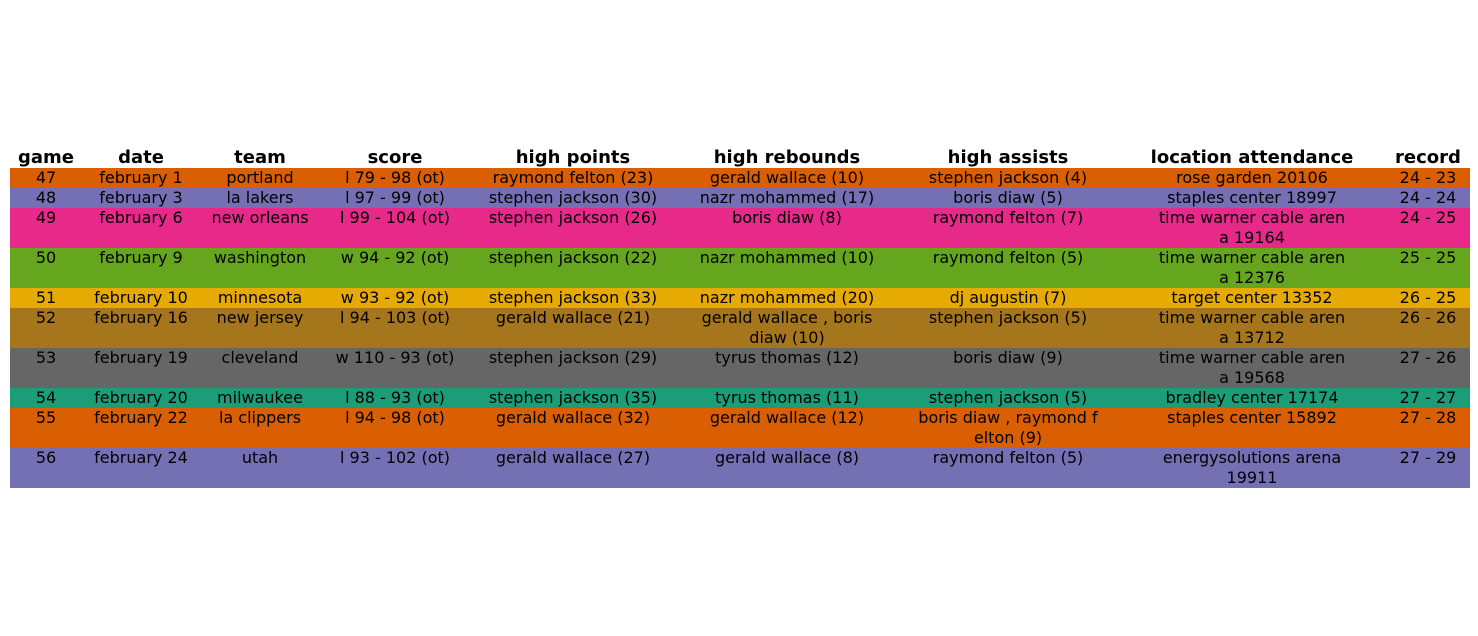 This screenshot has width=1478, height=636. I want to click on cell-team: new jersey, so click(260, 328).